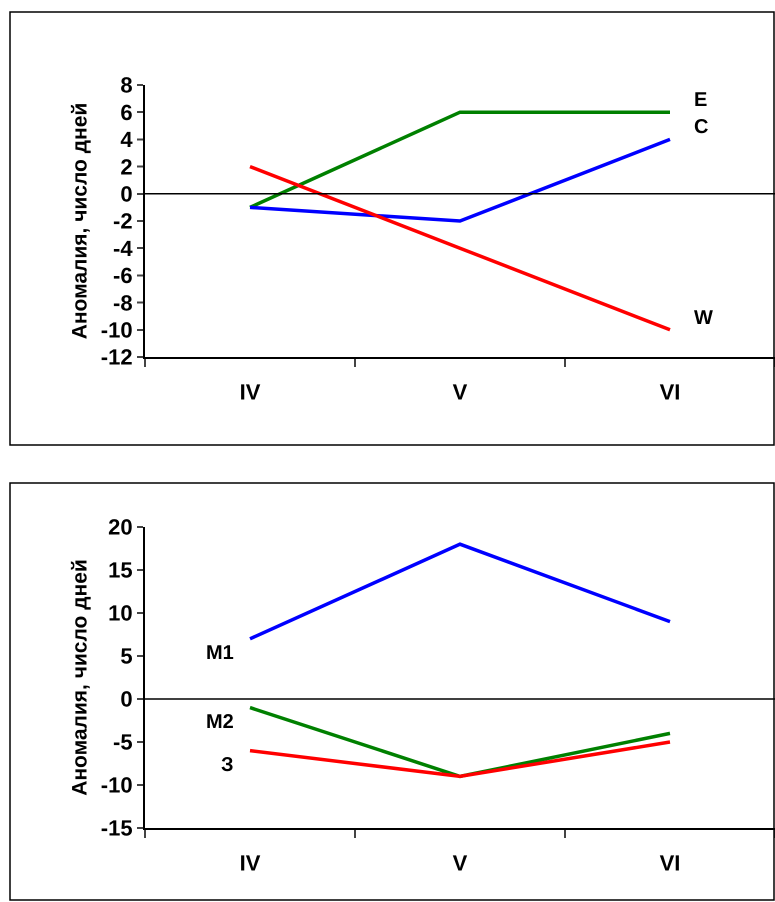  Describe the element at coordinates (227, 765) in the screenshot. I see `series-label: З` at that location.